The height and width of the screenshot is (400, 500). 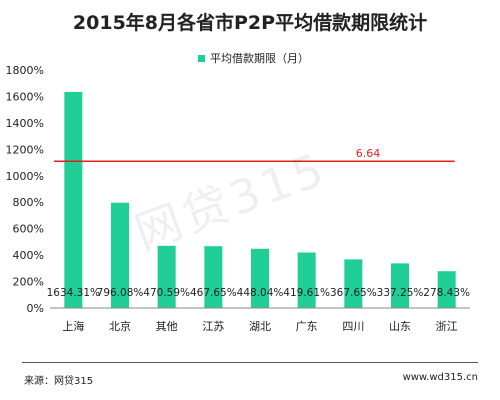 I want to click on x-tick-label: 上海, so click(x=73, y=326).